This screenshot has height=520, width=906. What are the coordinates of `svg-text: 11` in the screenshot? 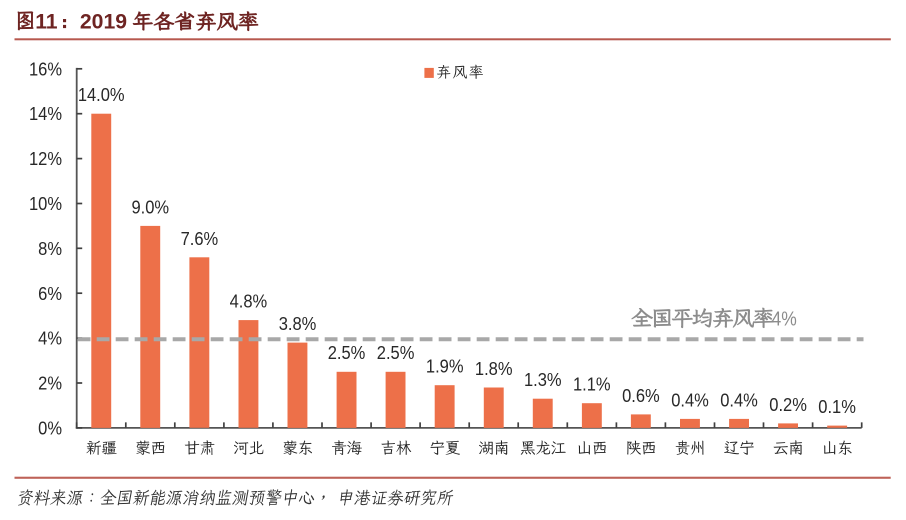 It's located at (46, 21).